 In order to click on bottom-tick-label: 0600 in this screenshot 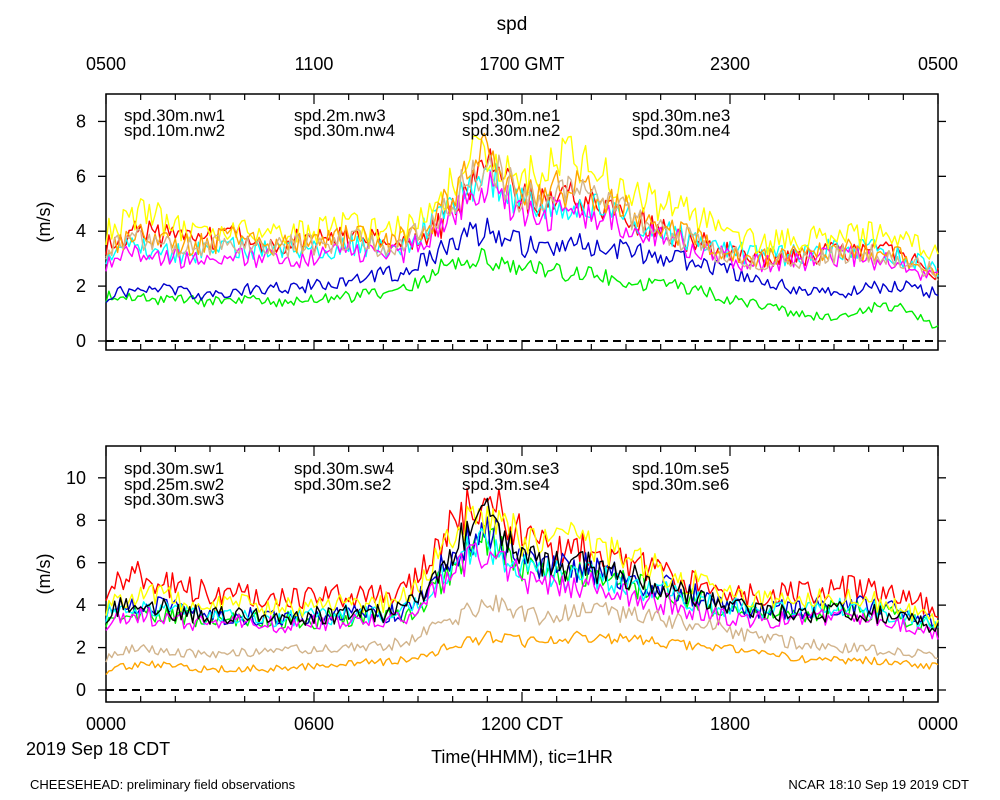, I will do `click(314, 724)`.